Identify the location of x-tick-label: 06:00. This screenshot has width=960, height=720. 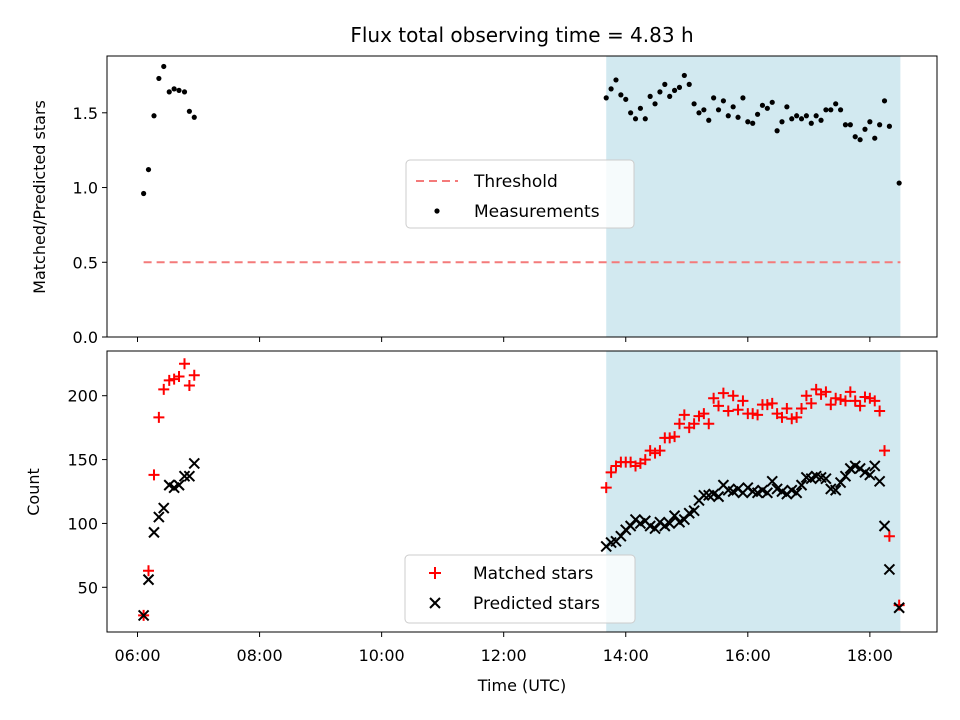
(137, 655).